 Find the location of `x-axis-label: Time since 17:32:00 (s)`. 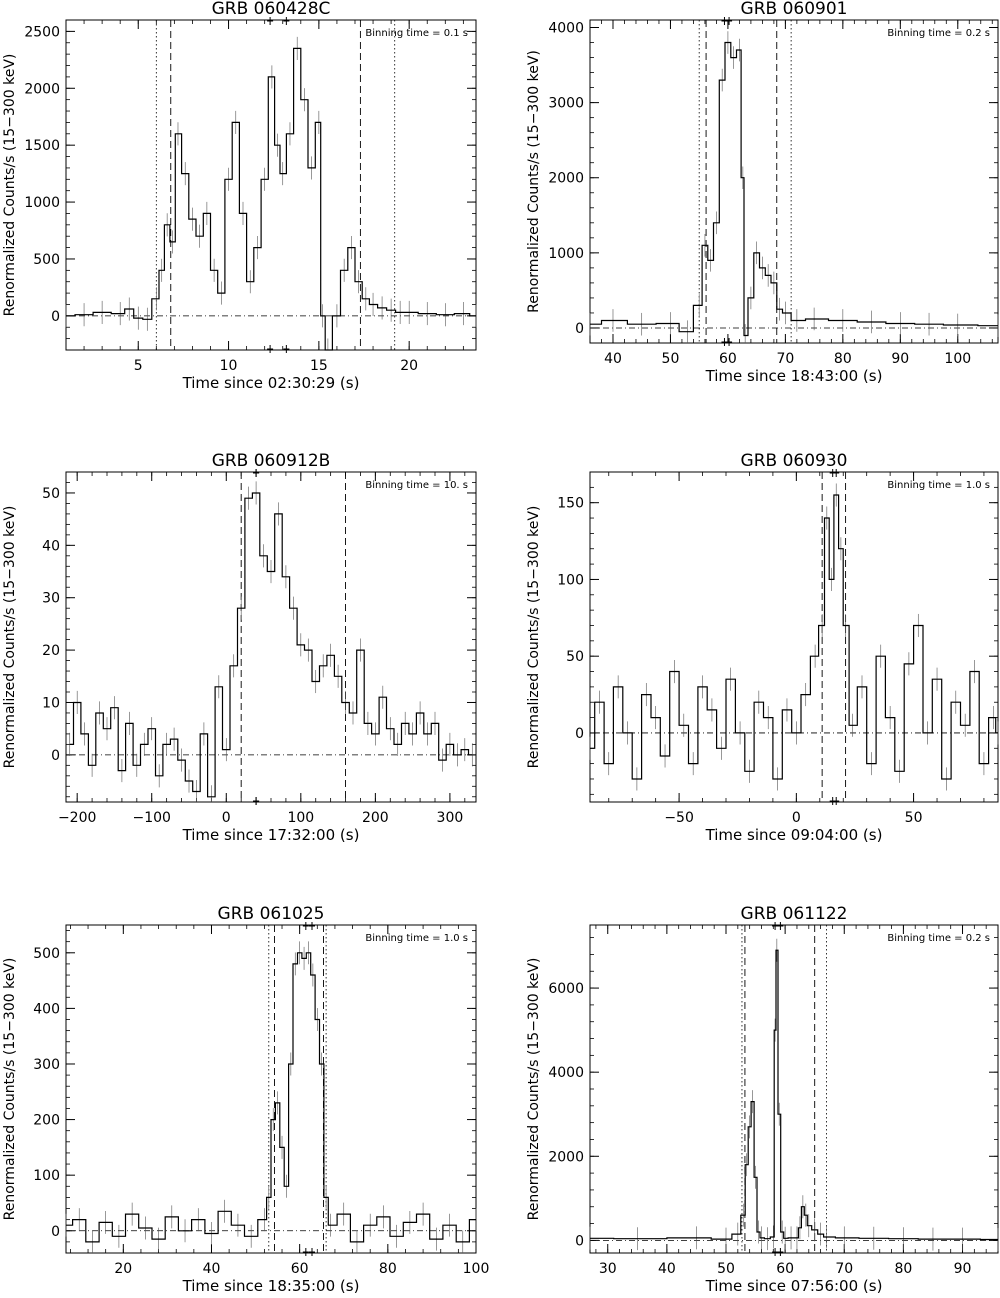

x-axis-label: Time since 17:32:00 (s) is located at coordinates (271, 835).